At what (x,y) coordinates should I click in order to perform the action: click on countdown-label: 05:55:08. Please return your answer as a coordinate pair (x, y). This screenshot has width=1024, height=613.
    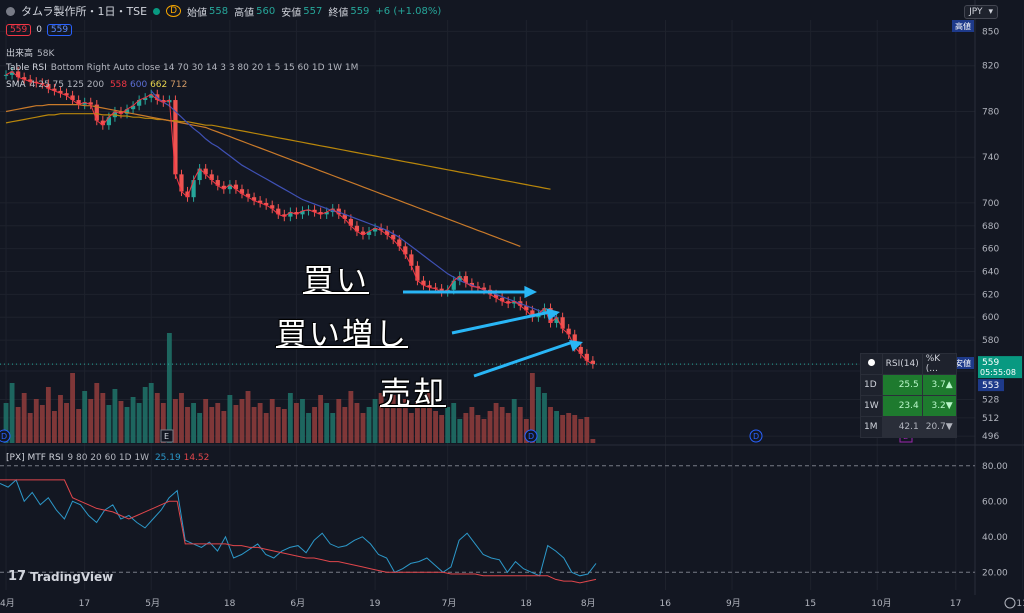
    Looking at the image, I should click on (998, 372).